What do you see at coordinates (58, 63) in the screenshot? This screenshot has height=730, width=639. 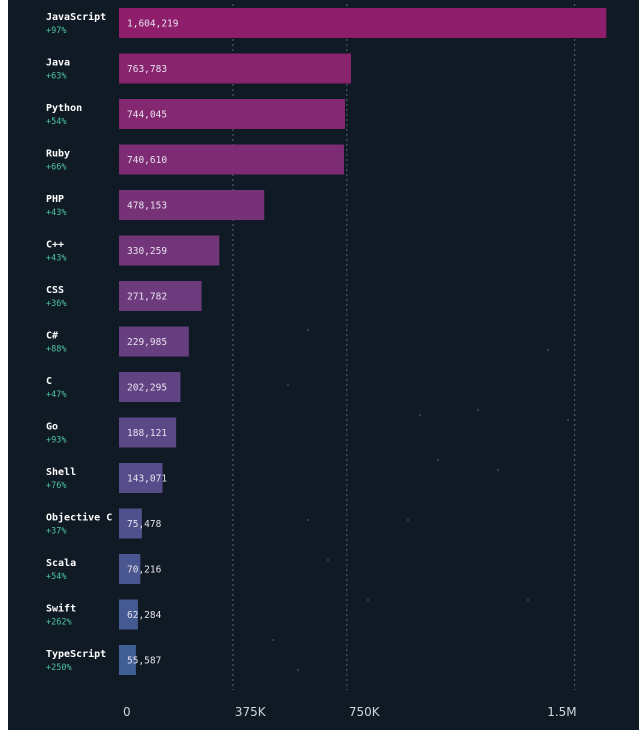 I see `category-label: Java` at bounding box center [58, 63].